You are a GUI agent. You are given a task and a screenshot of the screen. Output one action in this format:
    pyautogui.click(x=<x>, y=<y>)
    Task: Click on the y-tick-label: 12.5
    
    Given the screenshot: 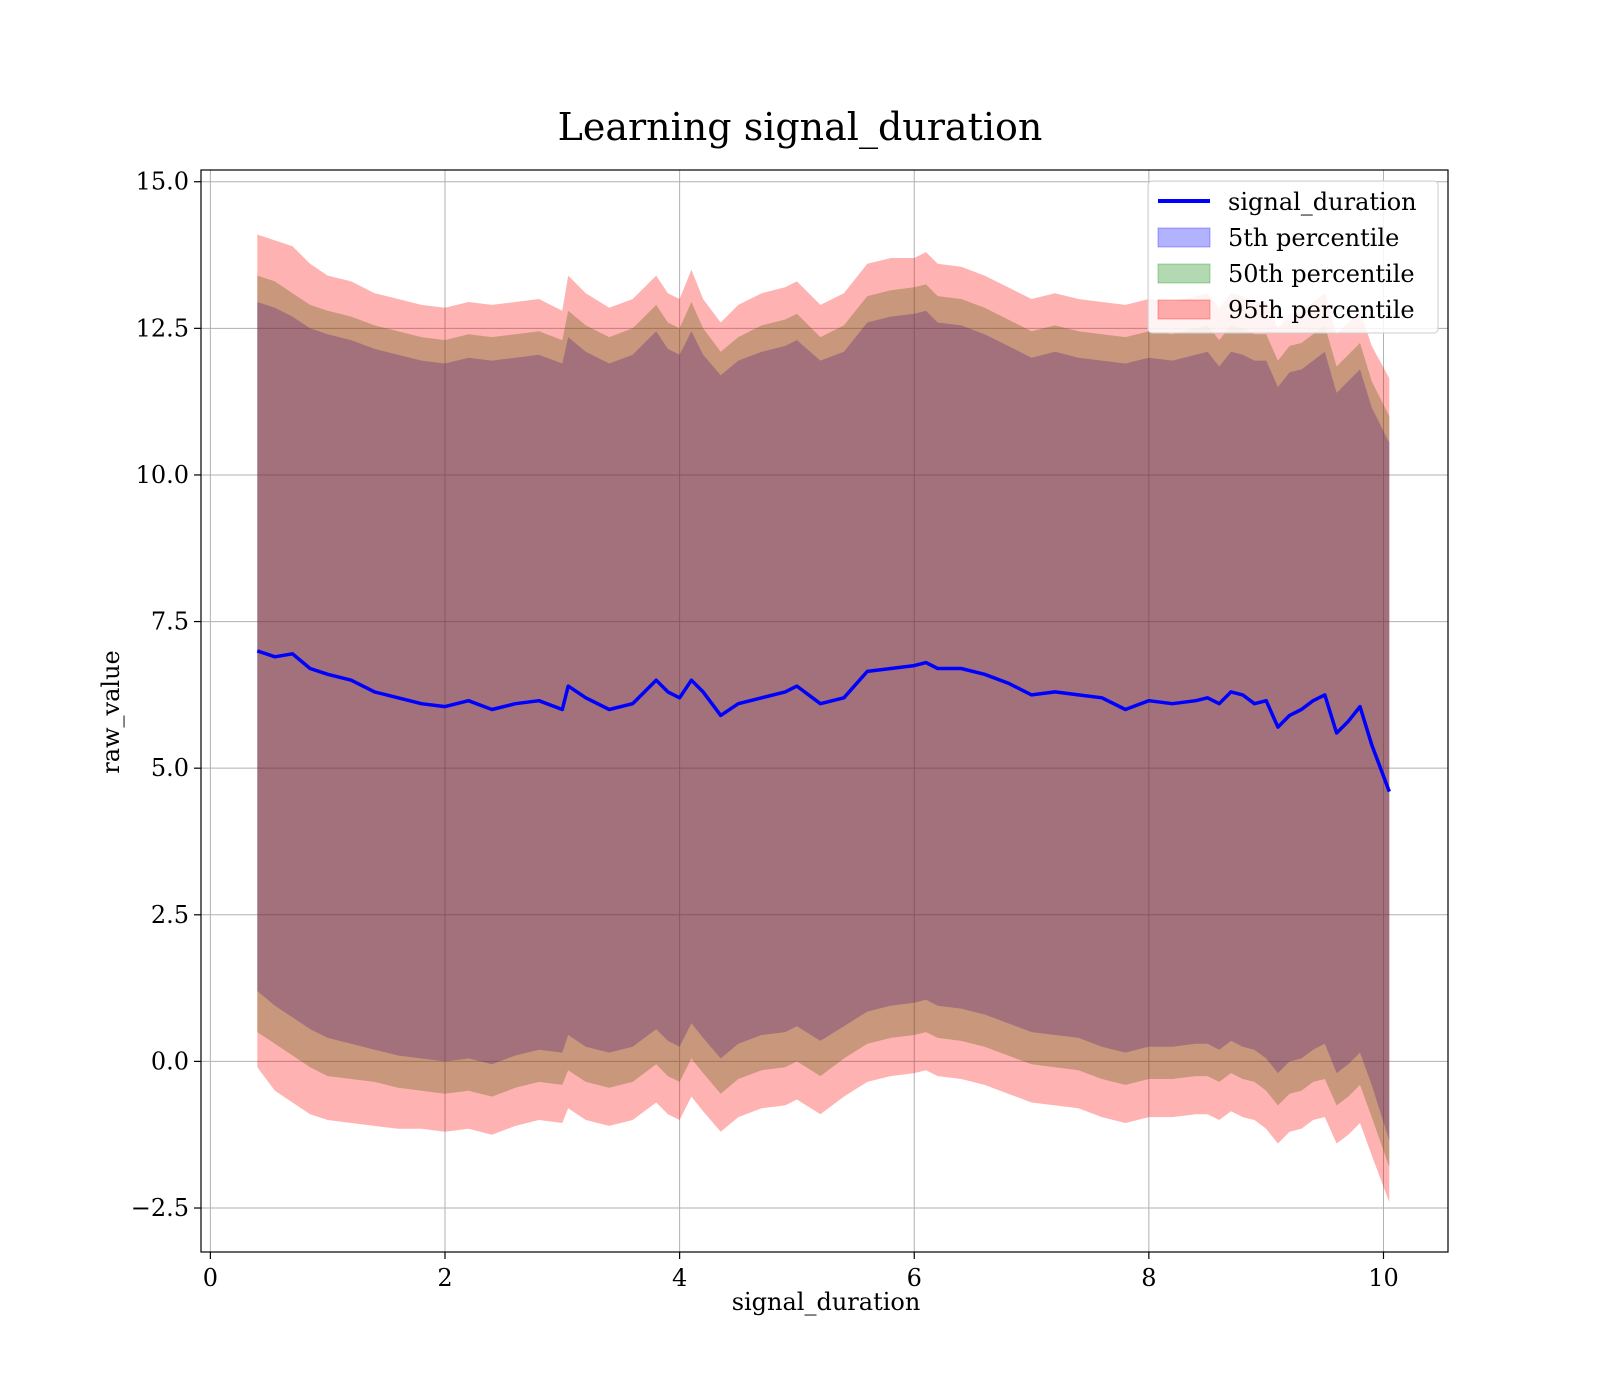 What is the action you would take?
    pyautogui.click(x=162, y=328)
    